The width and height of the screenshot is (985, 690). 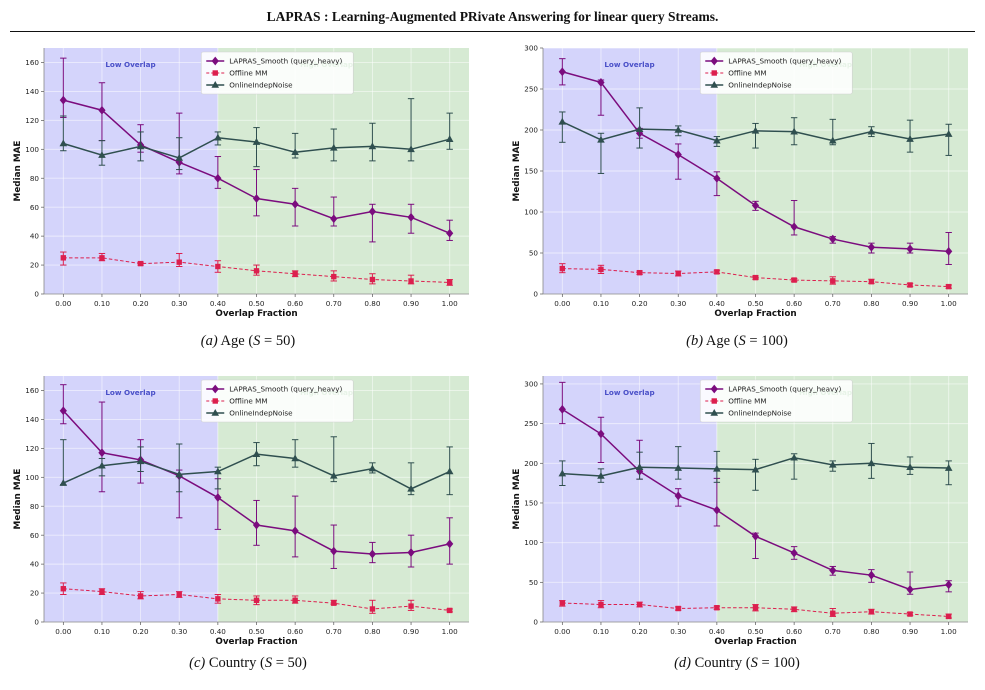 I want to click on y-tick-label: 100, so click(x=531, y=212).